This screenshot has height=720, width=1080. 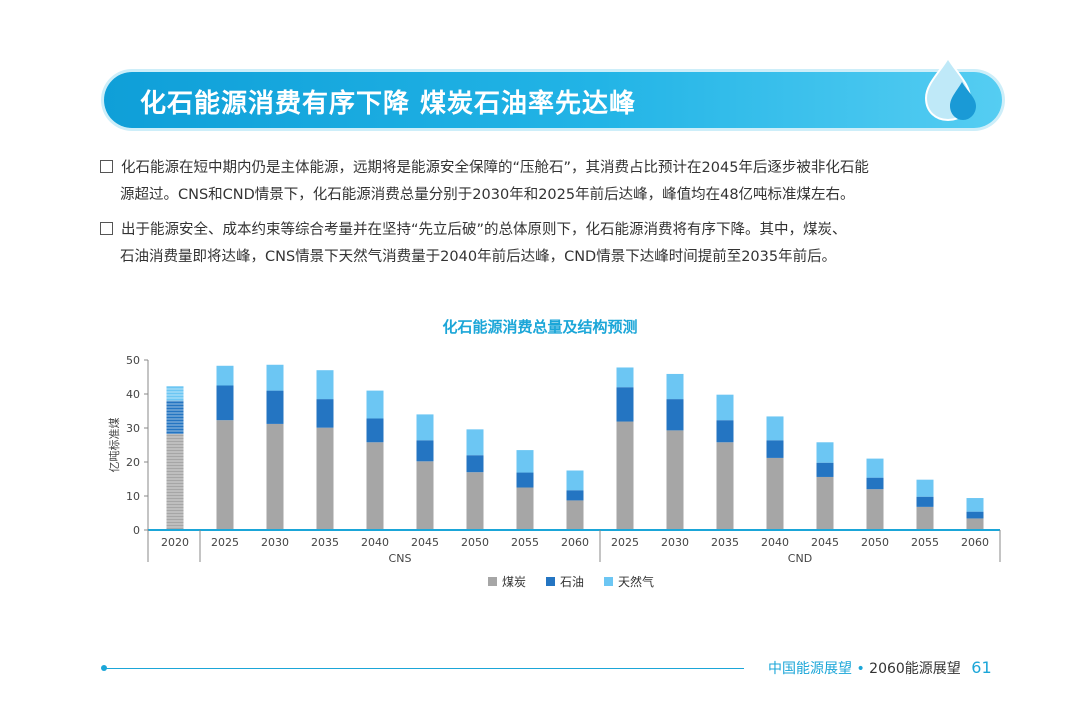 I want to click on footer-rule, so click(x=424, y=668).